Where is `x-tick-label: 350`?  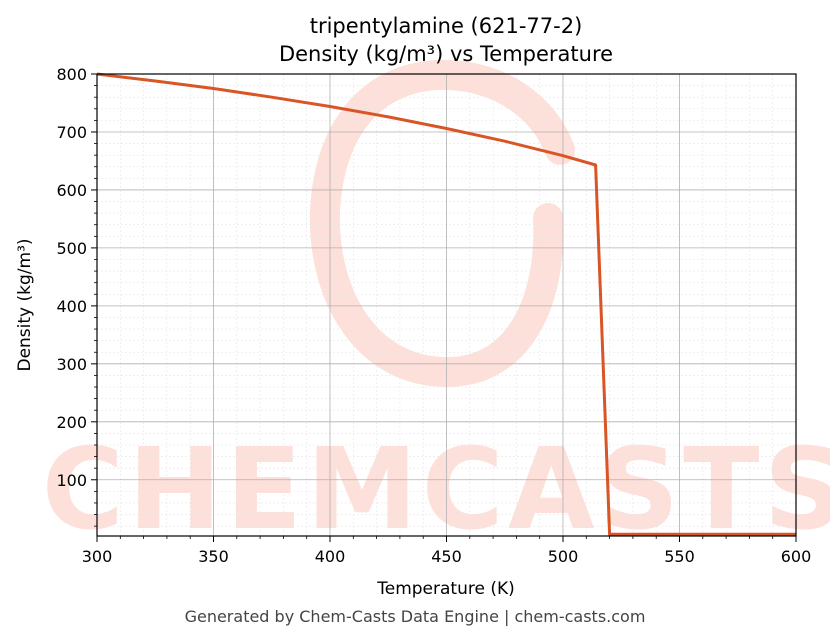
x-tick-label: 350 is located at coordinates (213, 556).